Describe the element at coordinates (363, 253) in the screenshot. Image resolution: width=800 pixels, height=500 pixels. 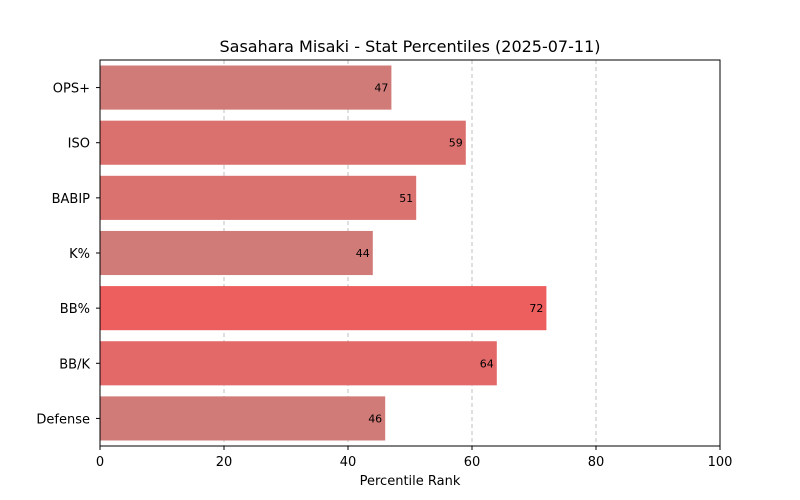
I see `bar-value-label: 44` at that location.